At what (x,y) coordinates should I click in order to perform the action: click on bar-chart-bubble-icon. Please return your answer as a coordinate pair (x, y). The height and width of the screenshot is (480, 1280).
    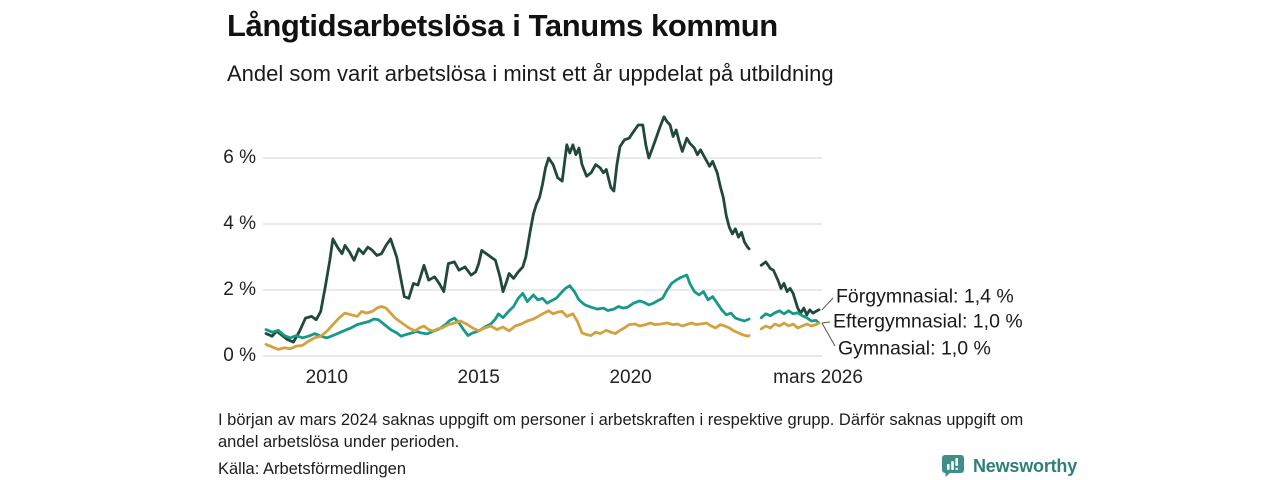
    Looking at the image, I should click on (953, 466).